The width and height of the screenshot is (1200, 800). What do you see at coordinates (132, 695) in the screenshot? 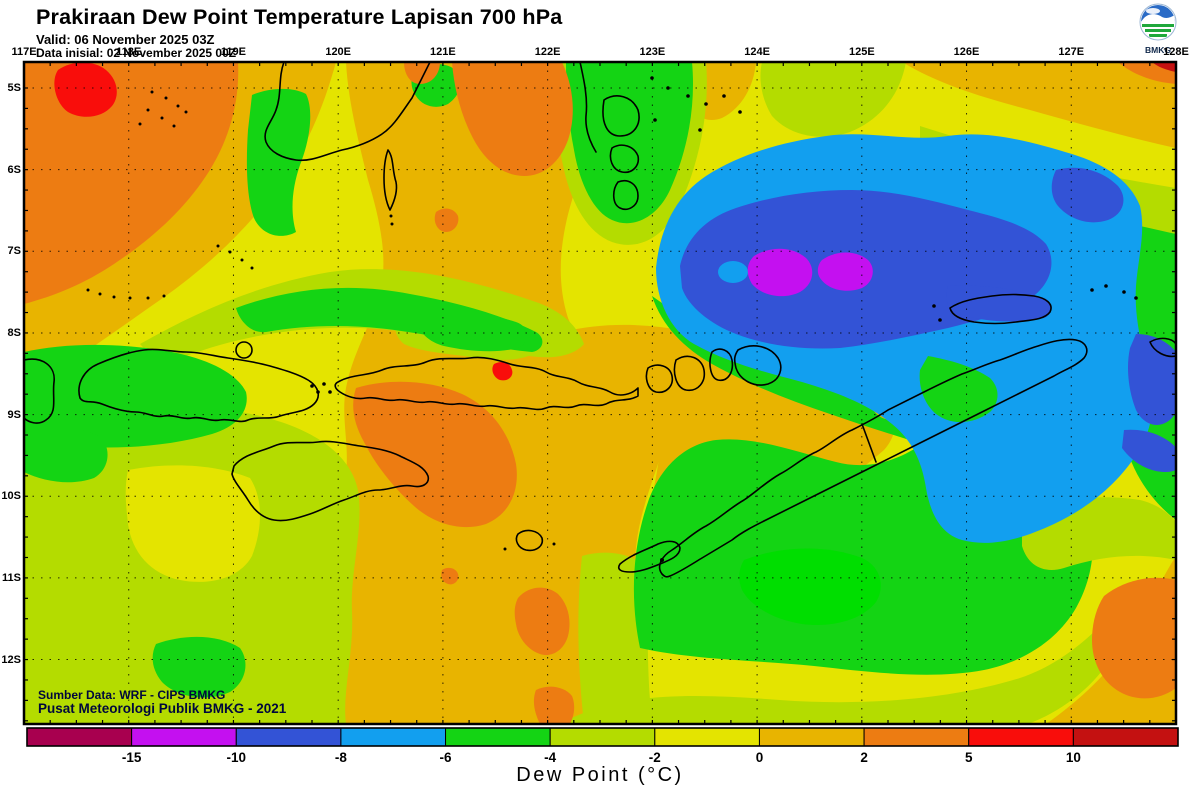
I see `attribution-source: Sumber Data: WRF - CIPS BMKG` at bounding box center [132, 695].